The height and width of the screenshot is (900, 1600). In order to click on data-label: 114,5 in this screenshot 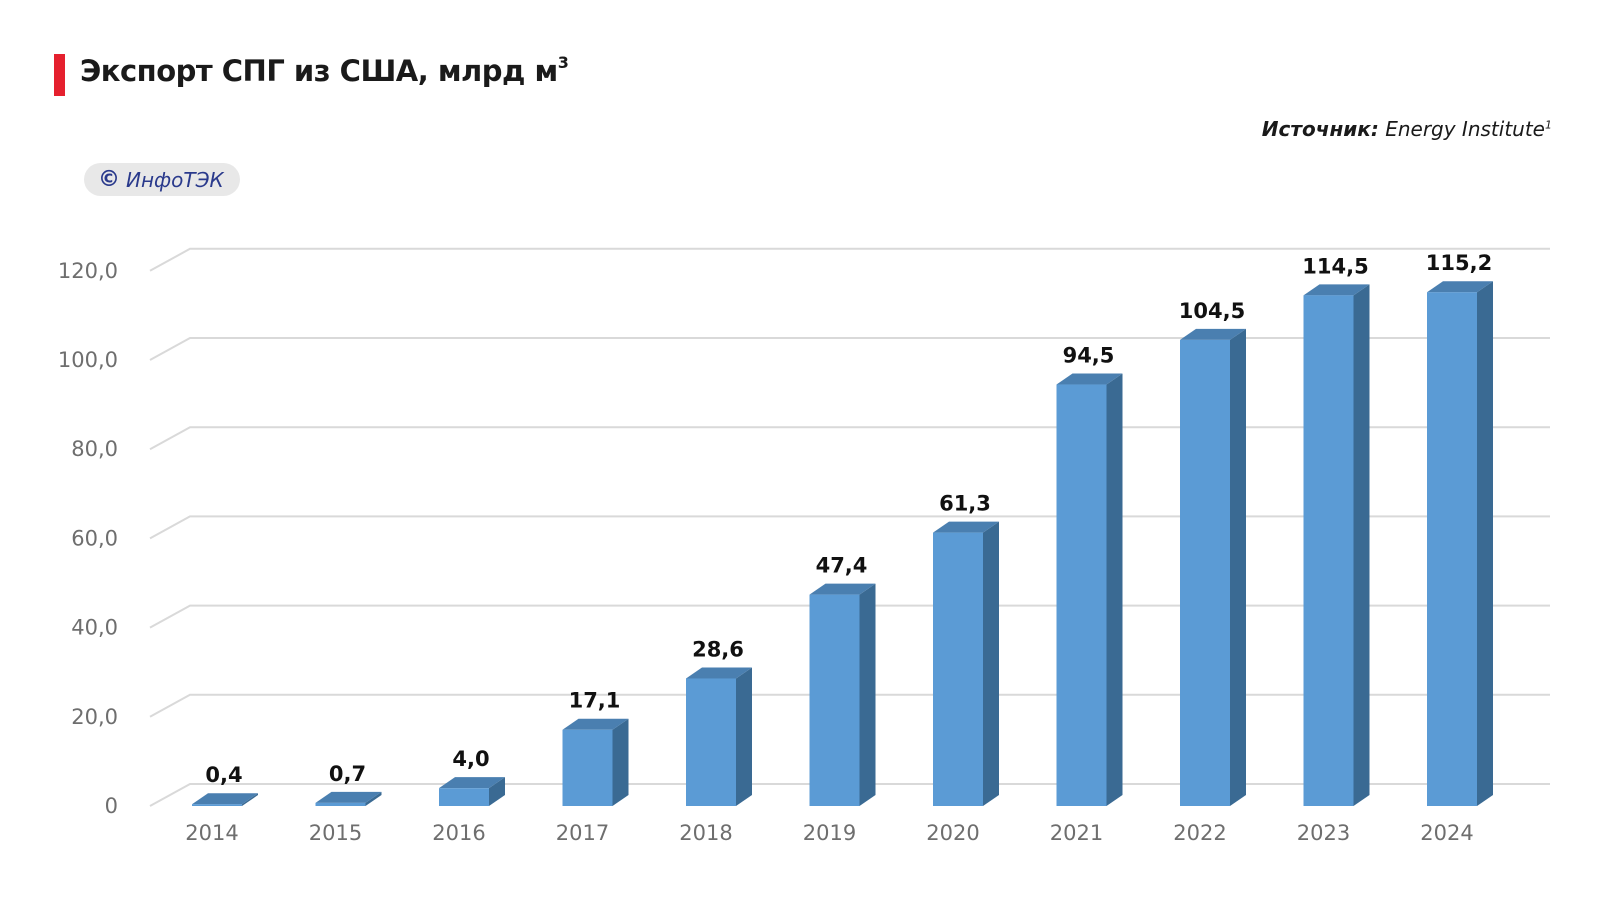, I will do `click(1335, 266)`.